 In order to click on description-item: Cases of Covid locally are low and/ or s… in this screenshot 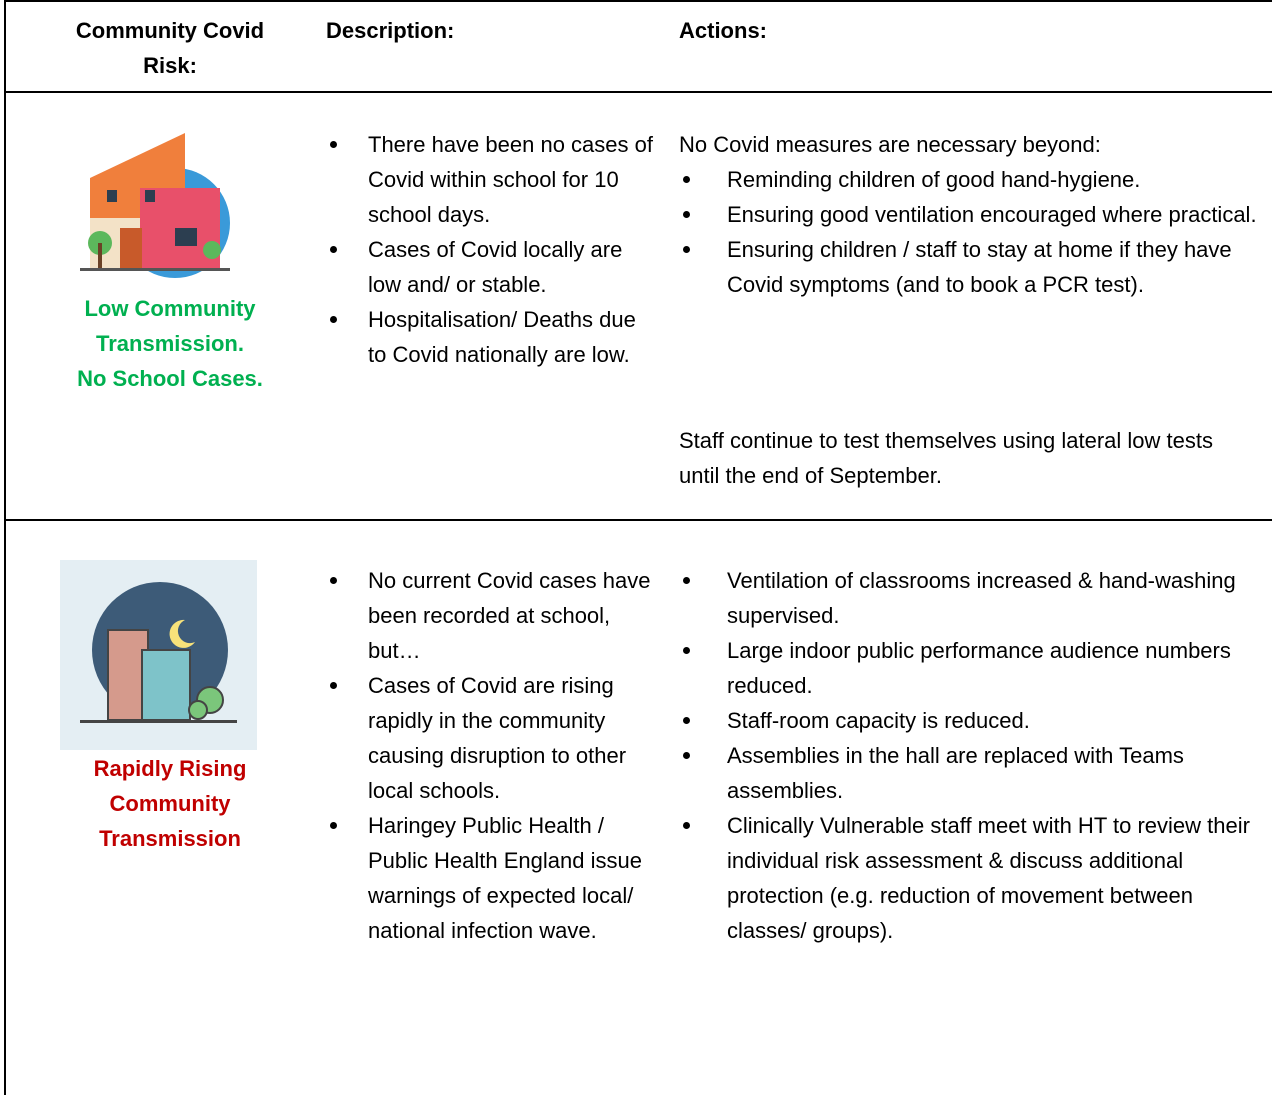, I will do `click(491, 267)`.